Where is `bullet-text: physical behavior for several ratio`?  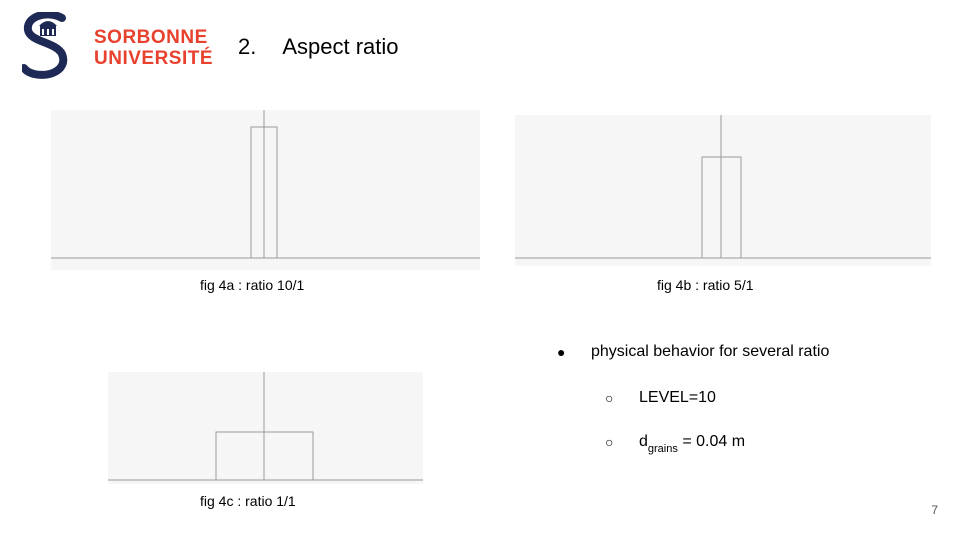 bullet-text: physical behavior for several ratio is located at coordinates (710, 351).